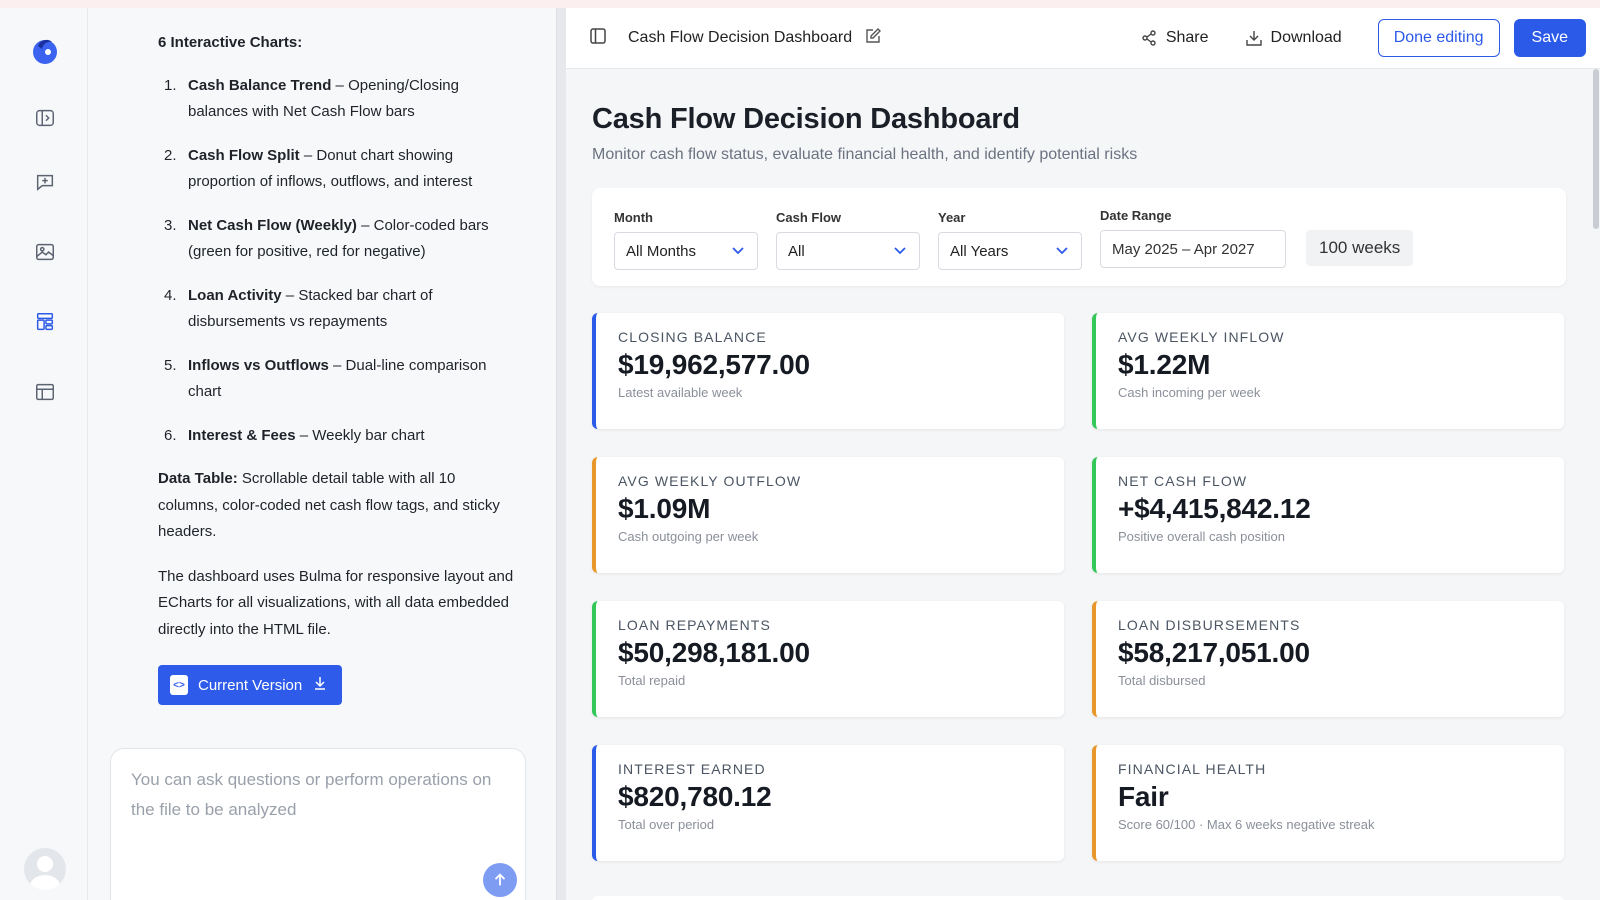 This screenshot has height=900, width=1600. Describe the element at coordinates (661, 251) in the screenshot. I see `month-value: All Months` at that location.